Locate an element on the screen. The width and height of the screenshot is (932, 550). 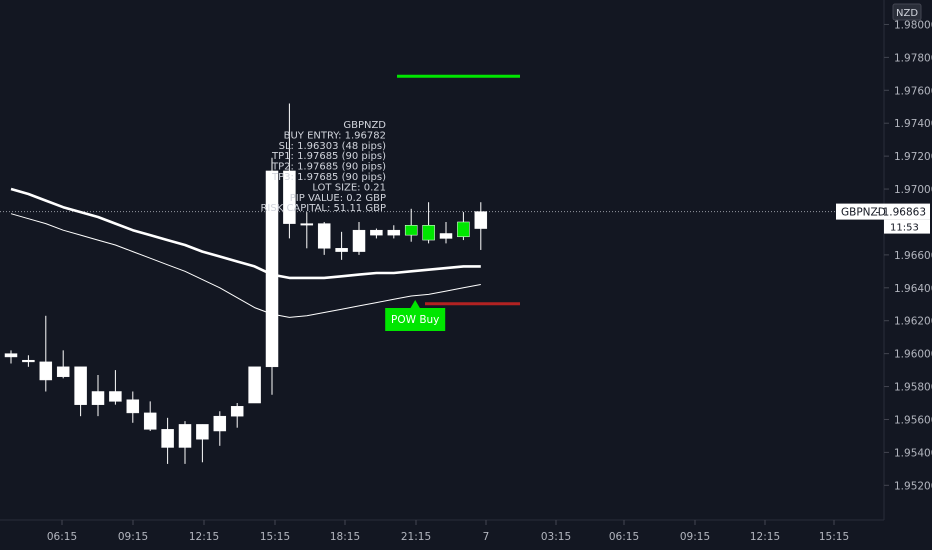
price-tick-label: 1.97000 is located at coordinates (913, 190).